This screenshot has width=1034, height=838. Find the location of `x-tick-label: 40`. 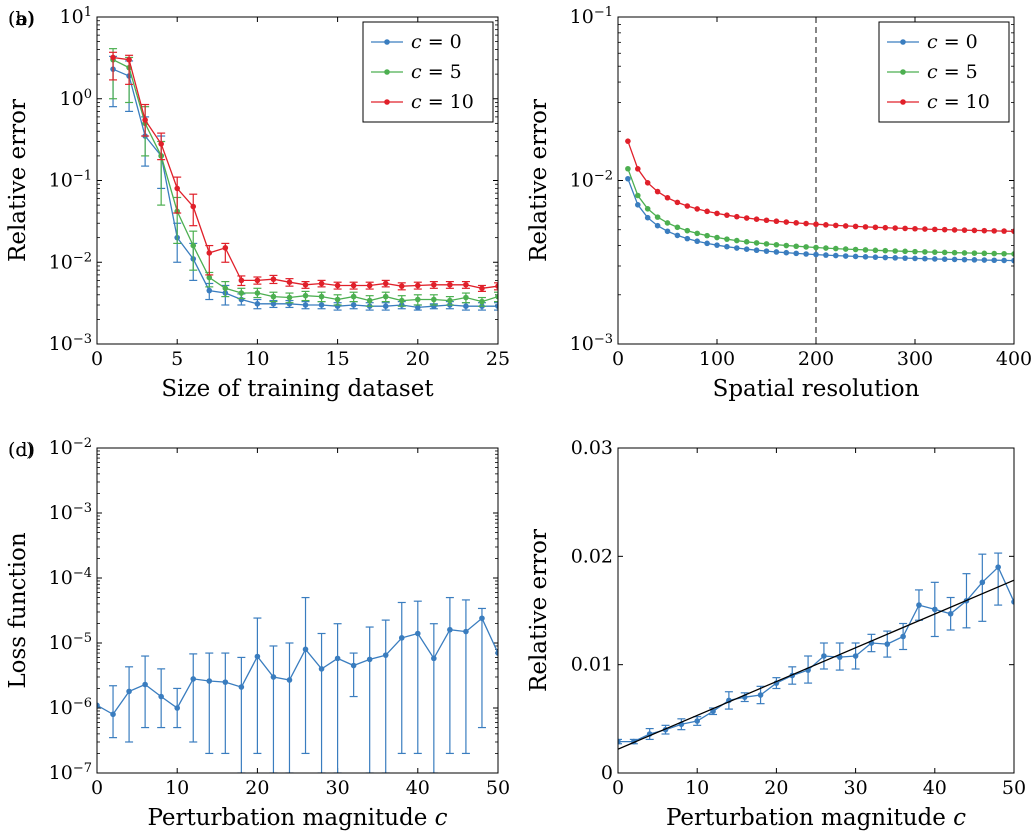

x-tick-label: 40 is located at coordinates (418, 788).